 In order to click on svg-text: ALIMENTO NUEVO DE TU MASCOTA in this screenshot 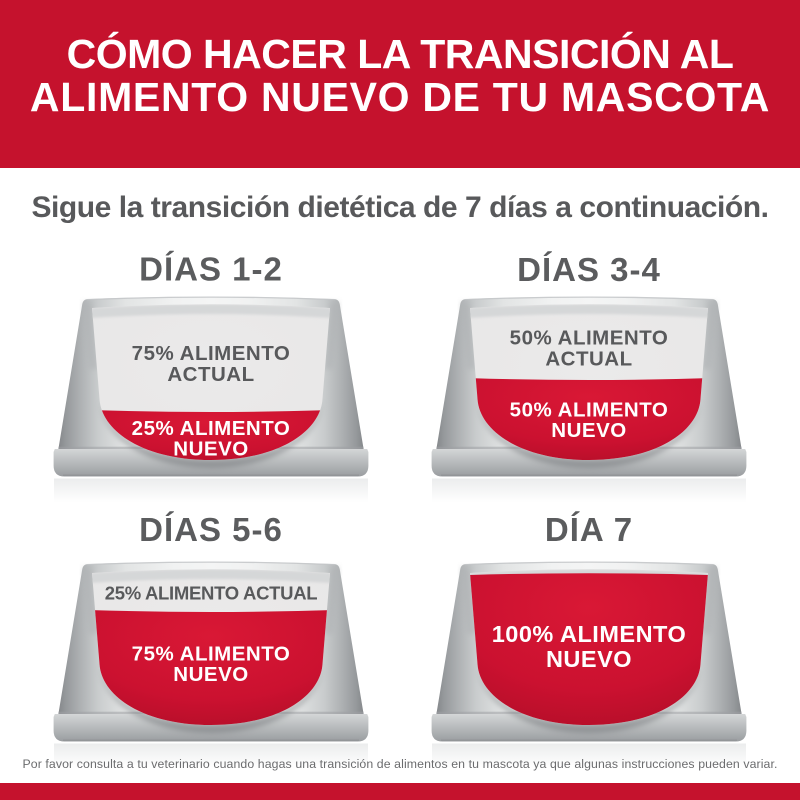, I will do `click(400, 97)`.